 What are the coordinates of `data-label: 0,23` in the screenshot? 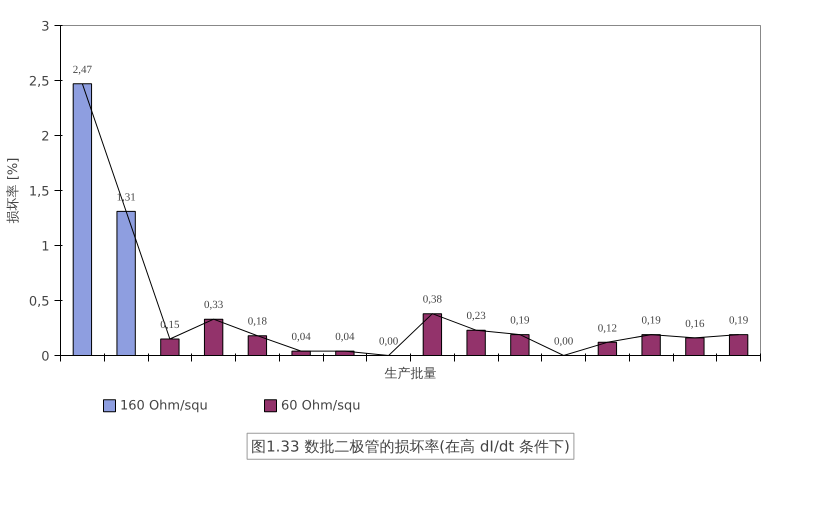 It's located at (476, 316).